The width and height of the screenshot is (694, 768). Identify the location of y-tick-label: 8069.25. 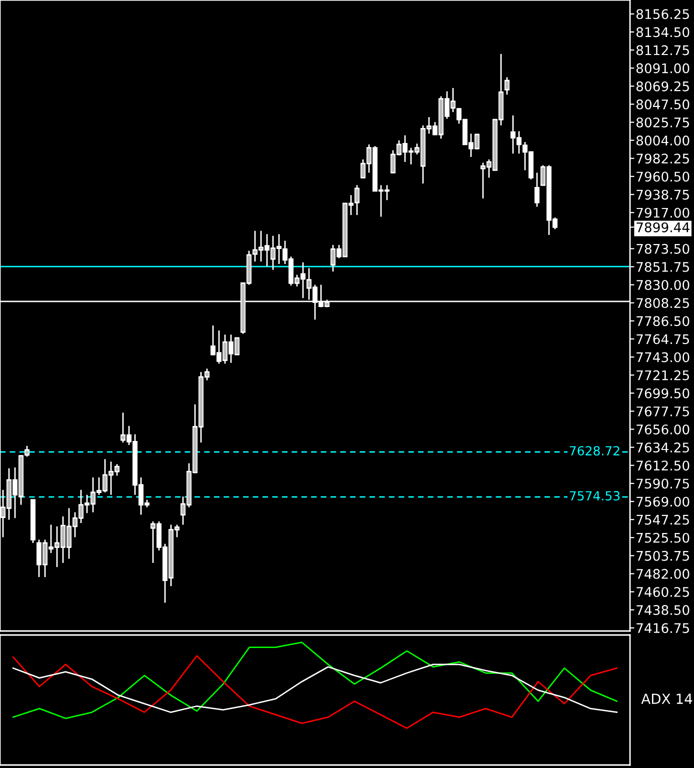
(662, 86).